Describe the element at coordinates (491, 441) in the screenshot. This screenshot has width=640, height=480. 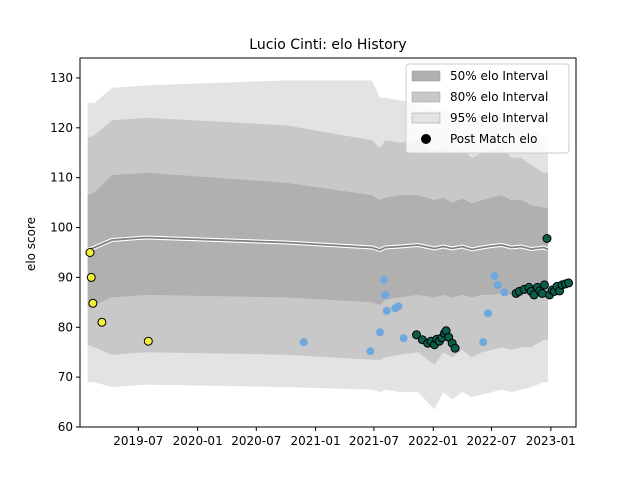
I see `x-tick-label: 2022-07` at that location.